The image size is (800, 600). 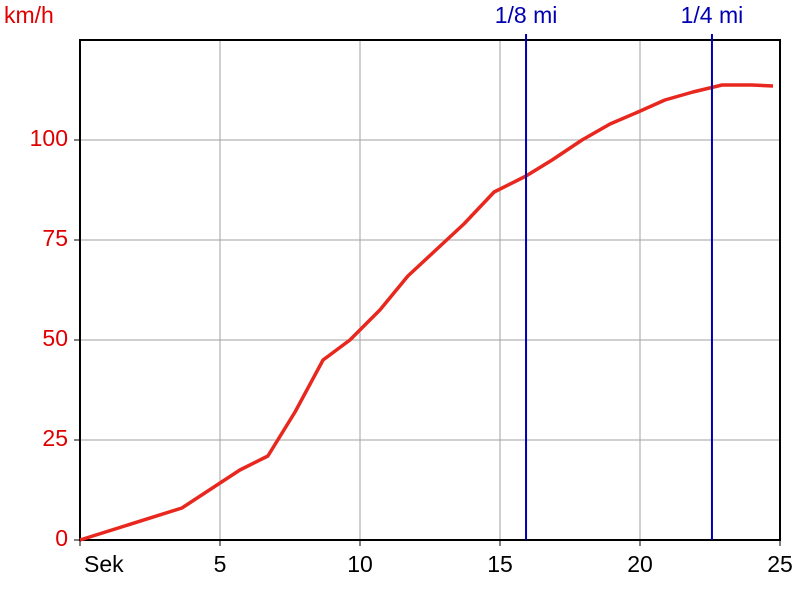 What do you see at coordinates (55, 338) in the screenshot?
I see `y-tick-label: 50` at bounding box center [55, 338].